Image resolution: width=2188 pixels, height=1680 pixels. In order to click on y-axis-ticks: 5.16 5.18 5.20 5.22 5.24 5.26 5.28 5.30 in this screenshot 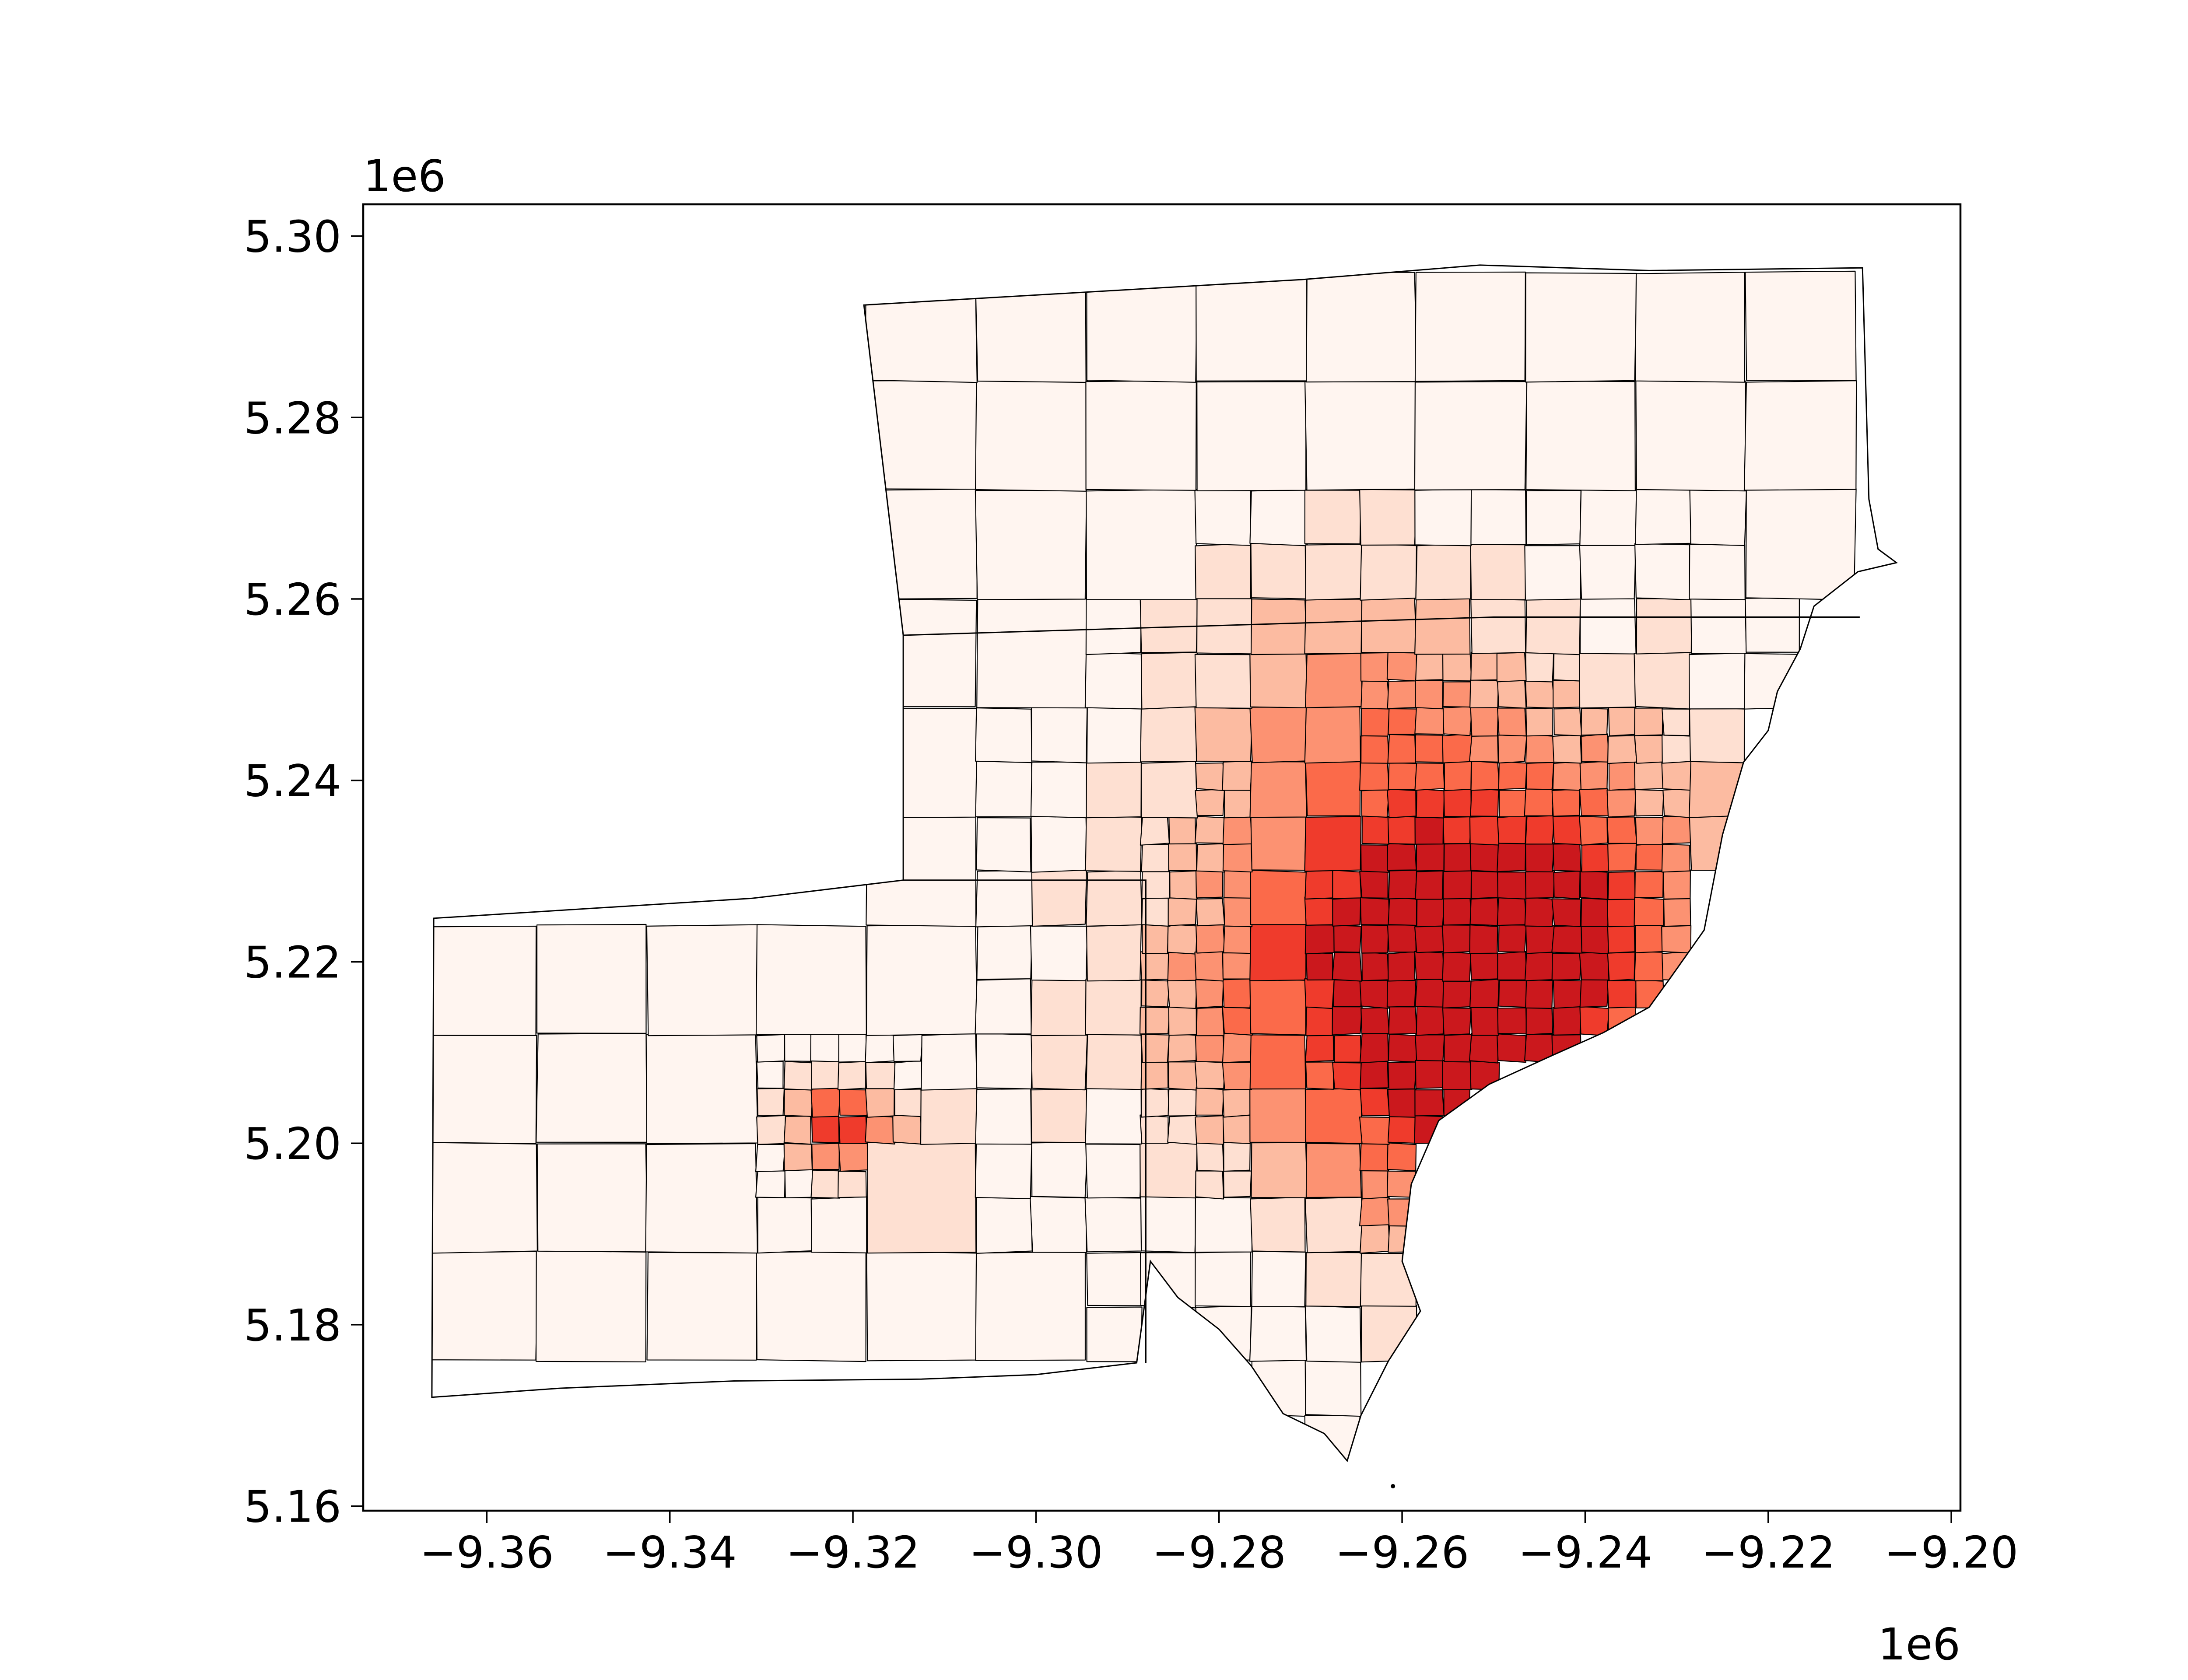, I will do `click(303, 872)`.